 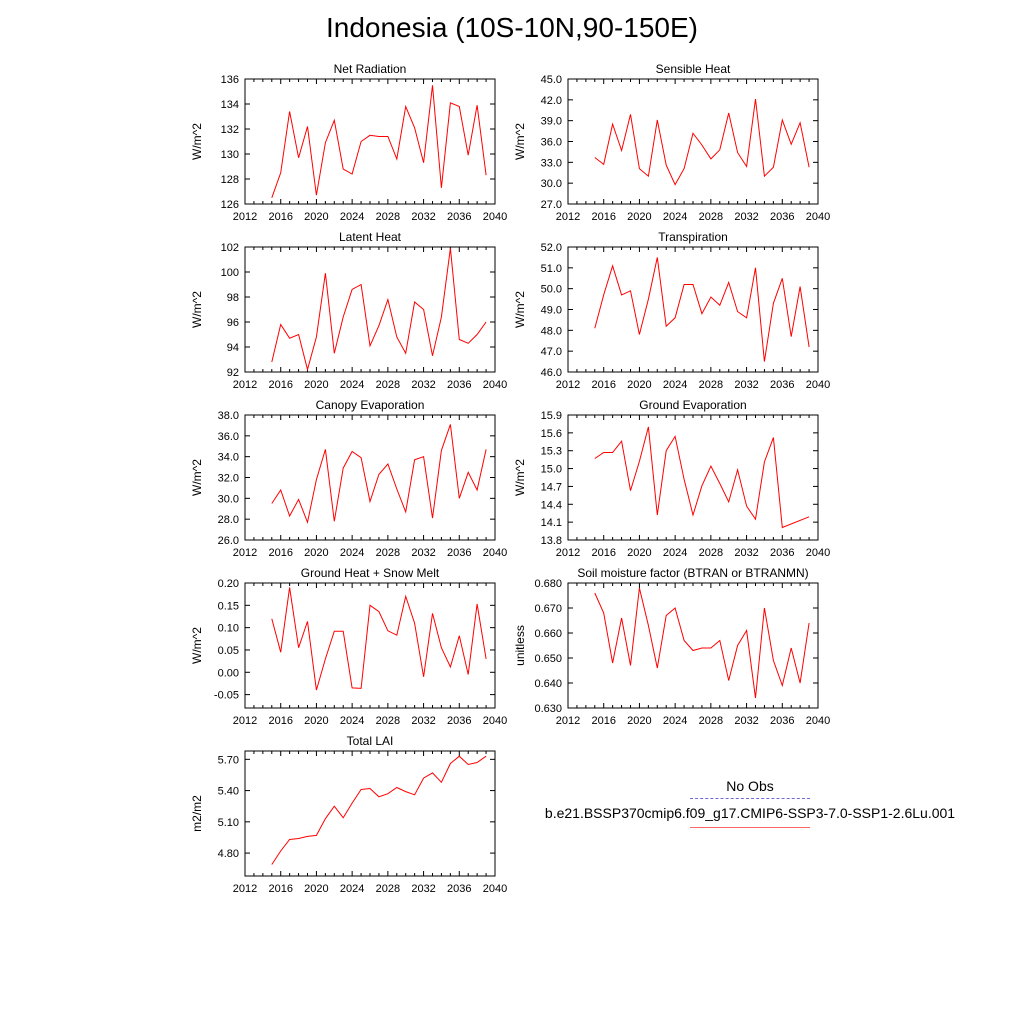 What do you see at coordinates (551, 470) in the screenshot?
I see `y-tick-label: 15.0` at bounding box center [551, 470].